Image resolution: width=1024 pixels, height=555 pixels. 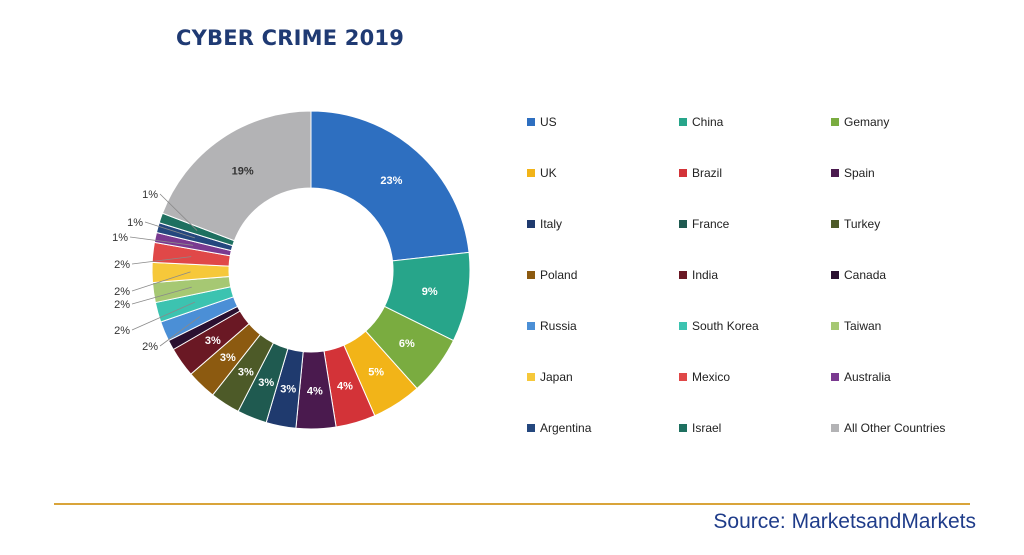 I want to click on legend-label: Taiwan, so click(x=863, y=326).